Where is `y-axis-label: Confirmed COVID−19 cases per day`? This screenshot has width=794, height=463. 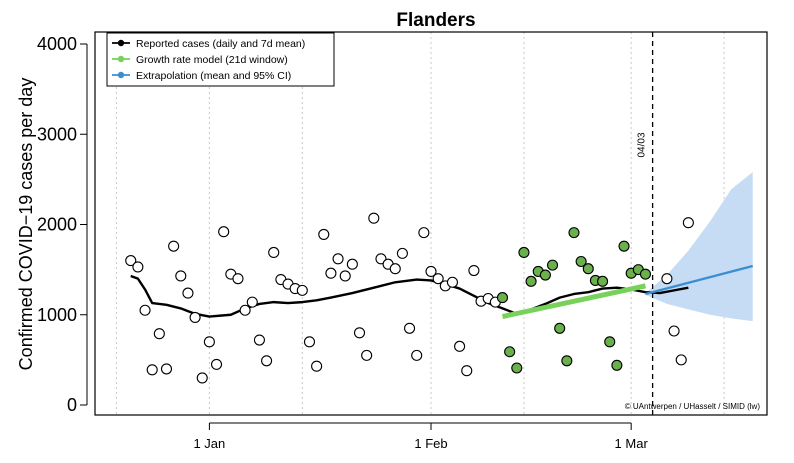 y-axis-label: Confirmed COVID−19 cases per day is located at coordinates (26, 224).